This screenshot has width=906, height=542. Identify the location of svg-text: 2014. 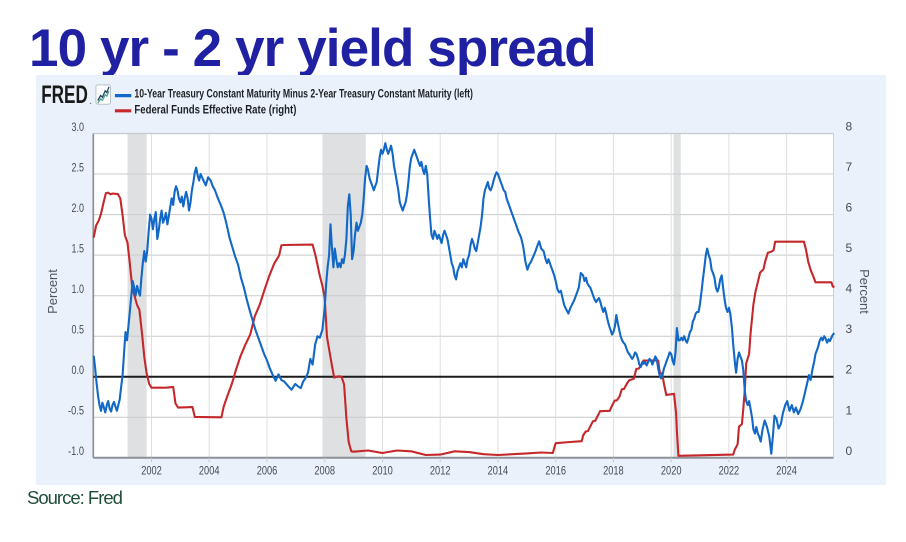
(498, 471).